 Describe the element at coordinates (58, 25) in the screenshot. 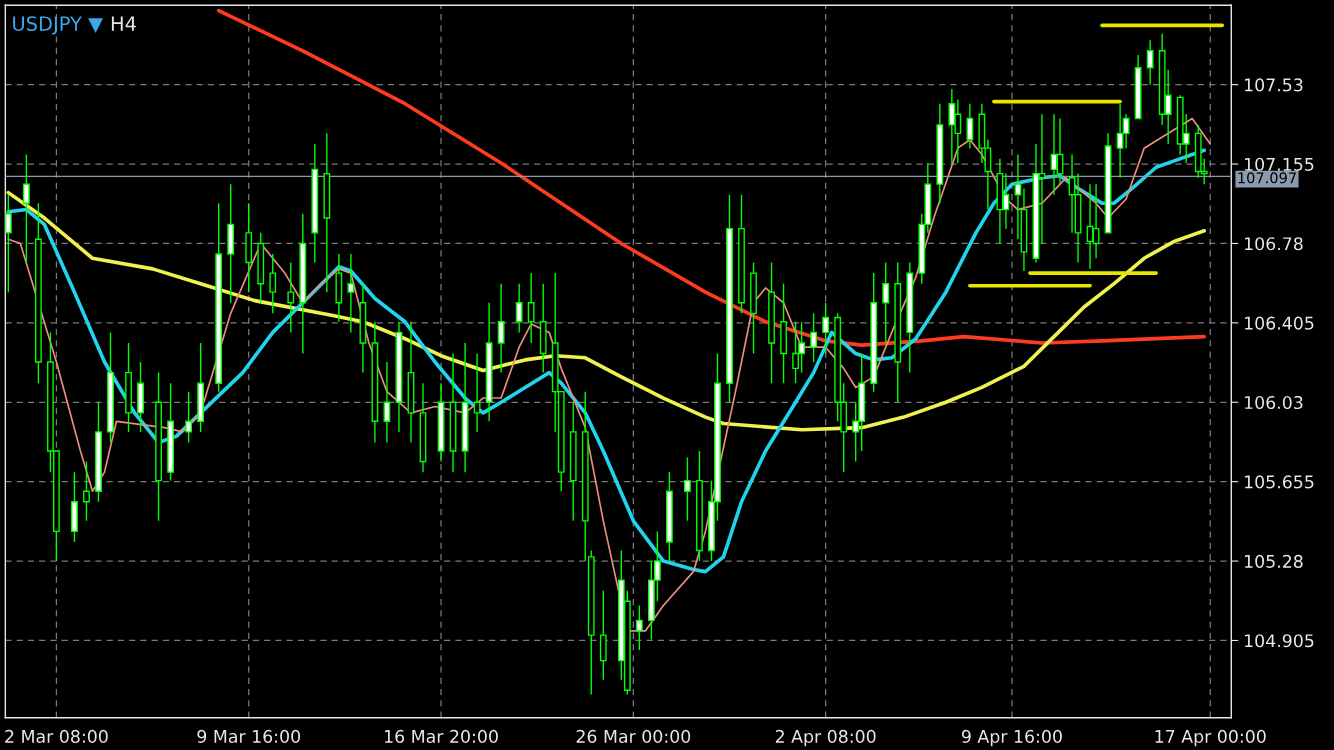

I see `text: USDJPY ▼` at that location.